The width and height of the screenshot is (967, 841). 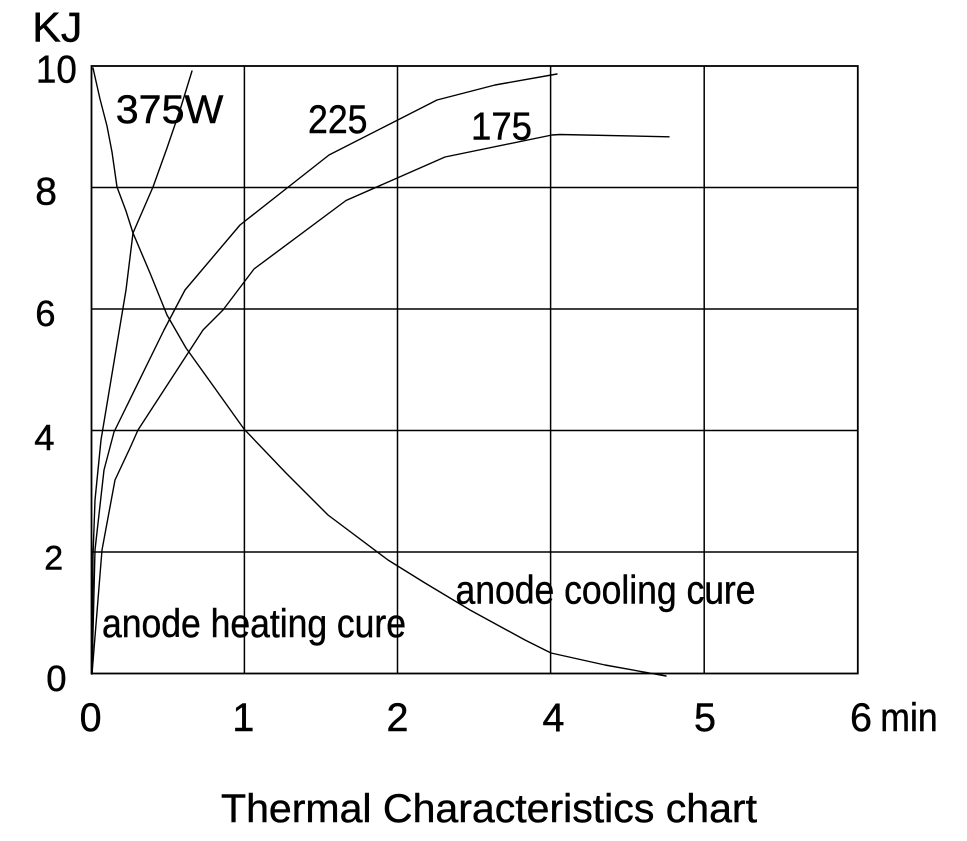 I want to click on svg-text: 10, so click(x=56, y=70).